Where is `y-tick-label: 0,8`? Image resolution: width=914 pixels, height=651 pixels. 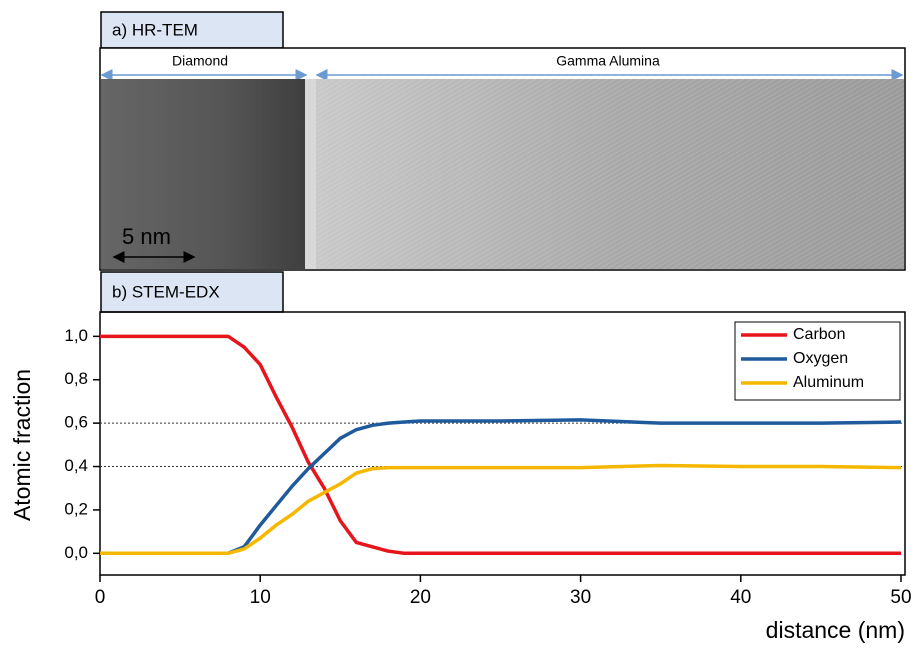
y-tick-label: 0,8 is located at coordinates (76, 378).